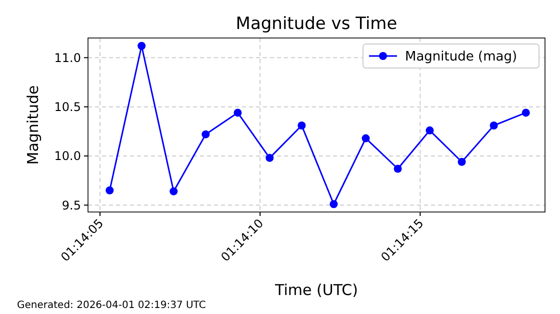 This screenshot has height=314, width=560. What do you see at coordinates (461, 57) in the screenshot?
I see `legend-label: Magnitude (mag)` at bounding box center [461, 57].